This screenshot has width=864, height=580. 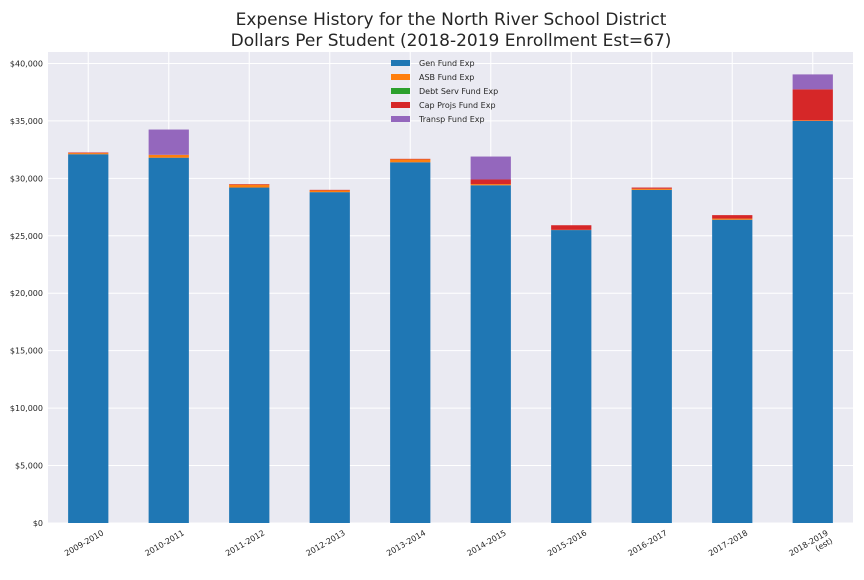 I want to click on y-tick-label: $0, so click(x=38, y=523).